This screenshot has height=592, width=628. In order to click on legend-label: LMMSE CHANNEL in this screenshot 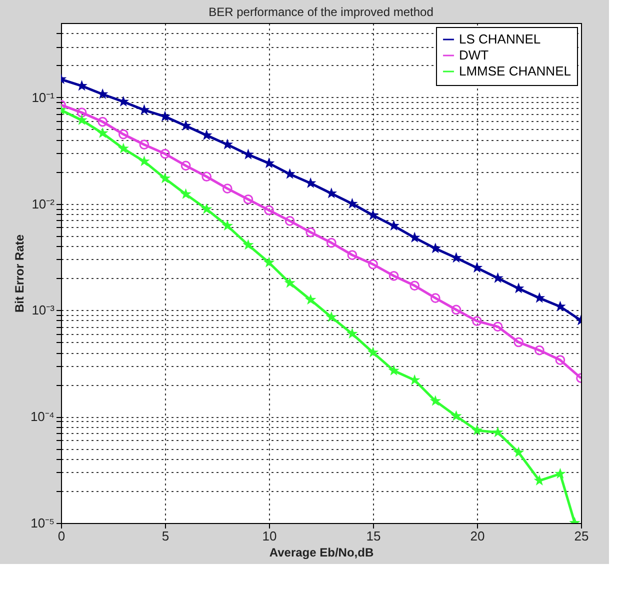, I will do `click(515, 71)`.